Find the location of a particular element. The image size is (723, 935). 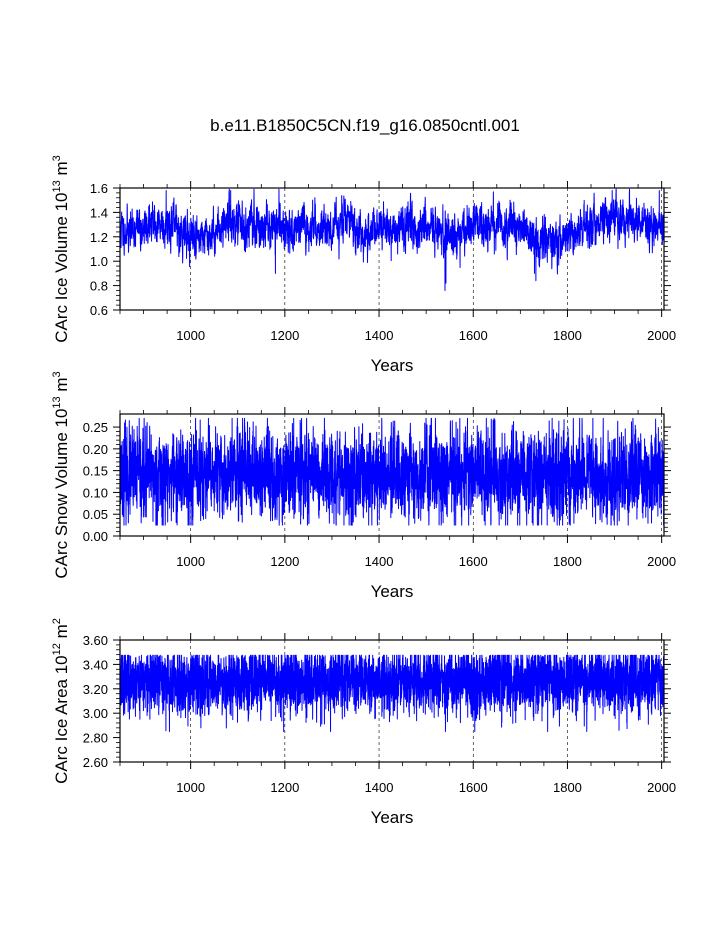

y-tick-label: 3.60 is located at coordinates (95, 640).